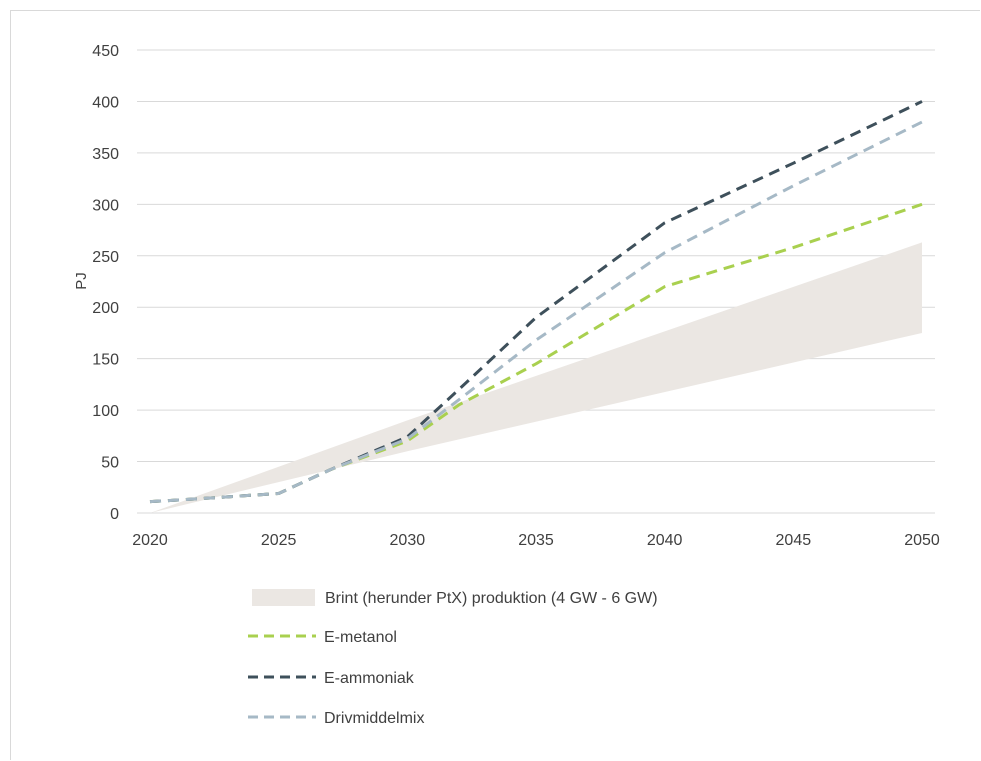  What do you see at coordinates (150, 540) in the screenshot?
I see `x-tick-label: 2020` at bounding box center [150, 540].